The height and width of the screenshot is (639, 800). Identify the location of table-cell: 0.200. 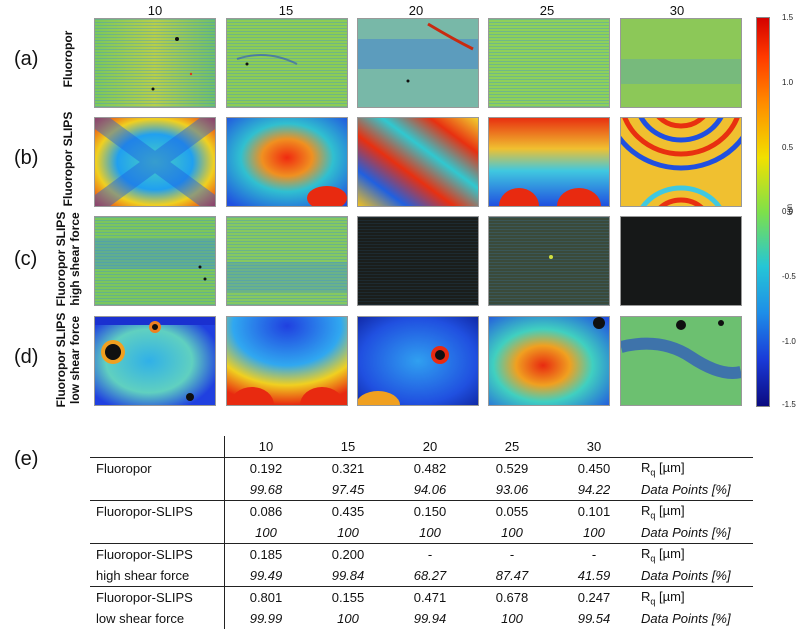
(348, 554).